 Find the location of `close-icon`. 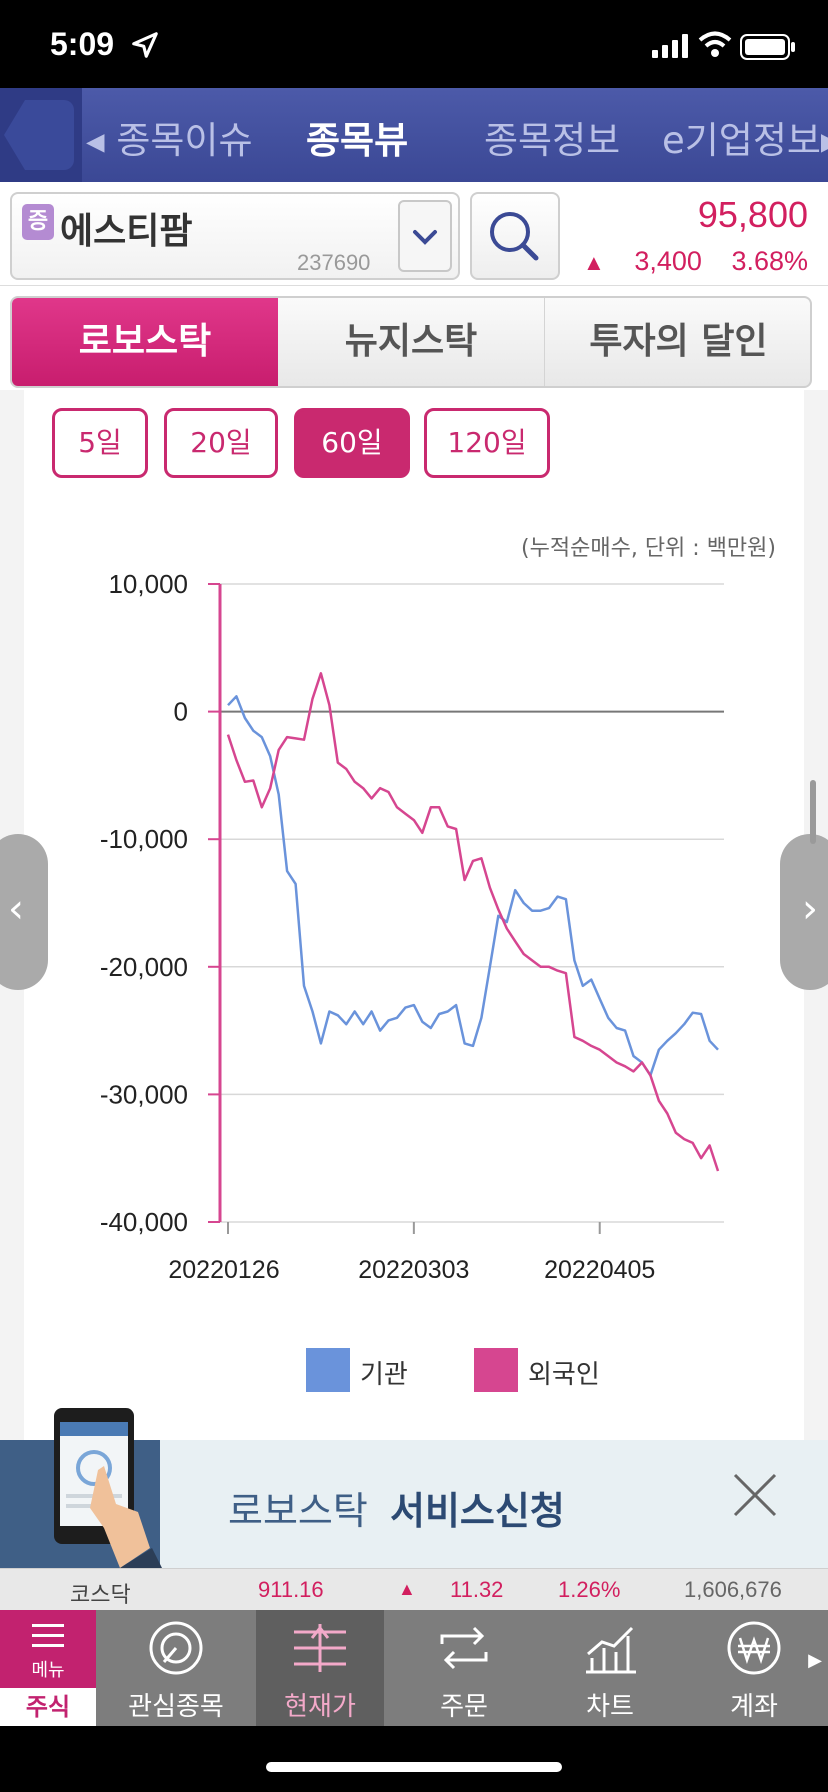

close-icon is located at coordinates (755, 1495).